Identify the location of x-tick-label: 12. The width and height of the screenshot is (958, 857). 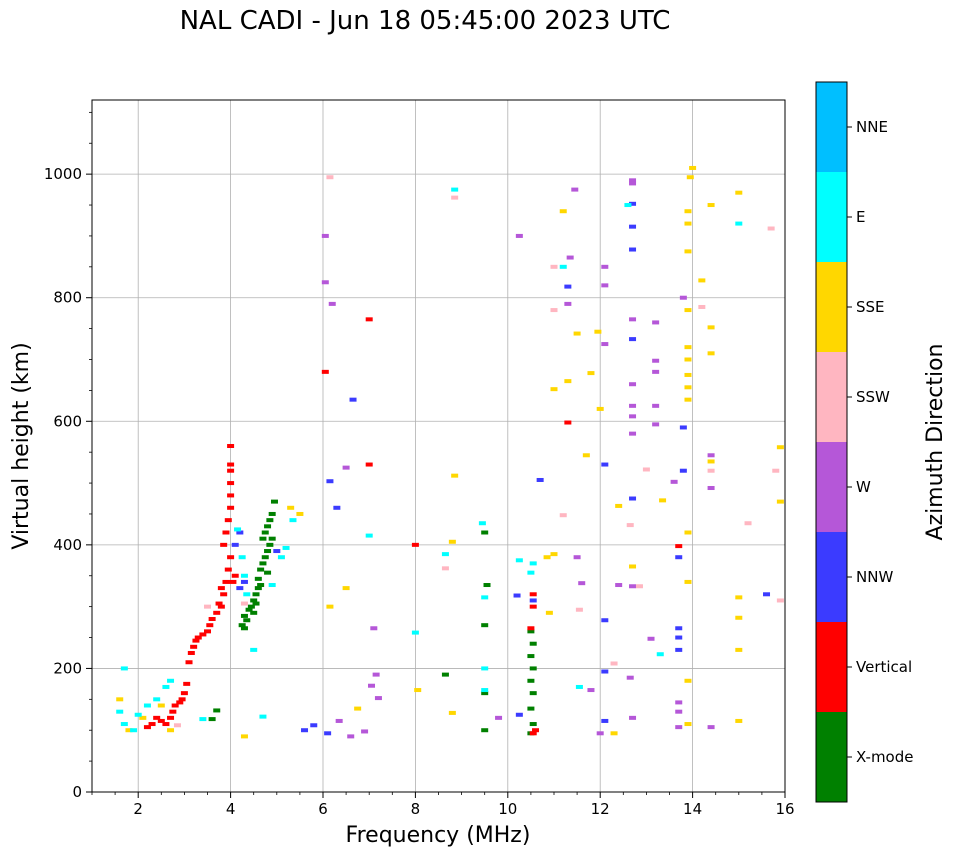
(600, 809).